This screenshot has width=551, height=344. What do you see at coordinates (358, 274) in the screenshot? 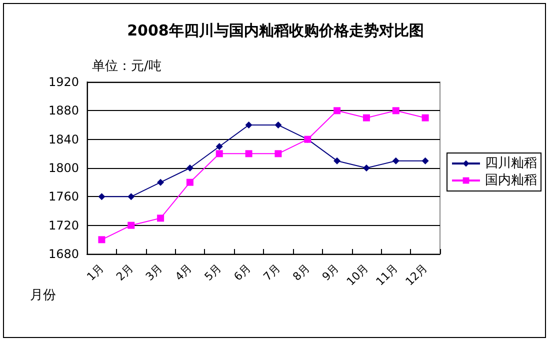
I see `x-tick-label: 10月` at bounding box center [358, 274].